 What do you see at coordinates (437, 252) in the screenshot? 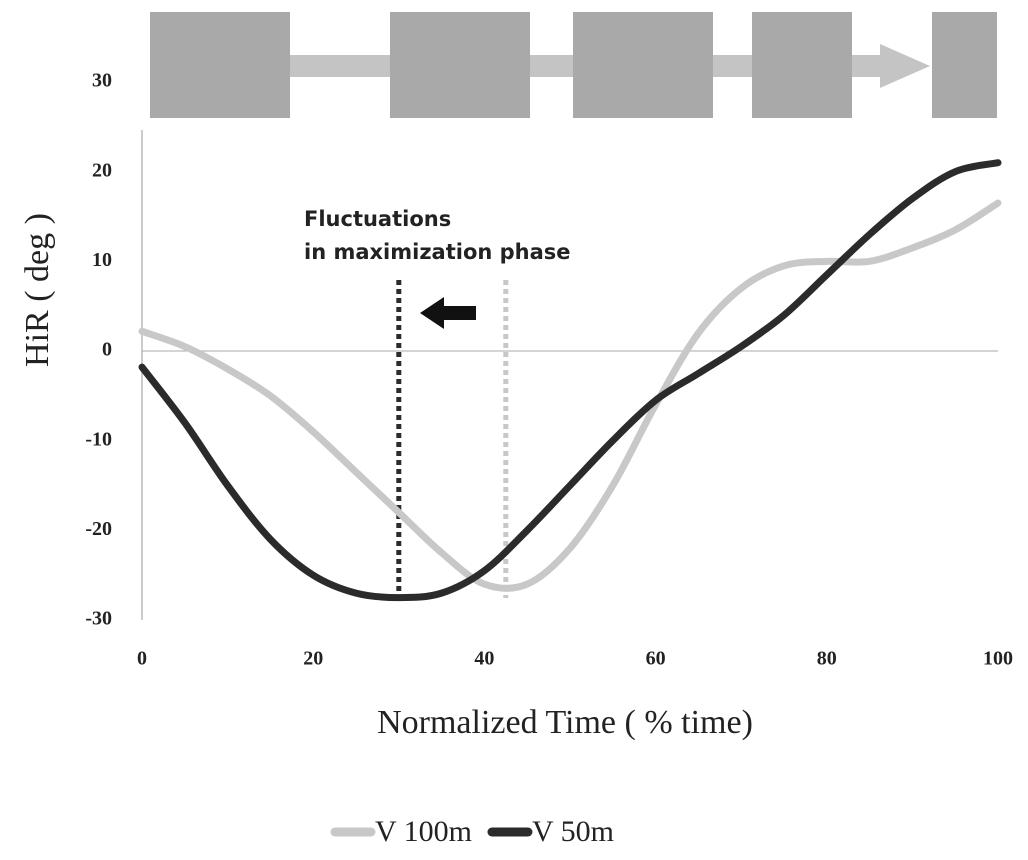
I see `annotation: in maximization phase` at bounding box center [437, 252].